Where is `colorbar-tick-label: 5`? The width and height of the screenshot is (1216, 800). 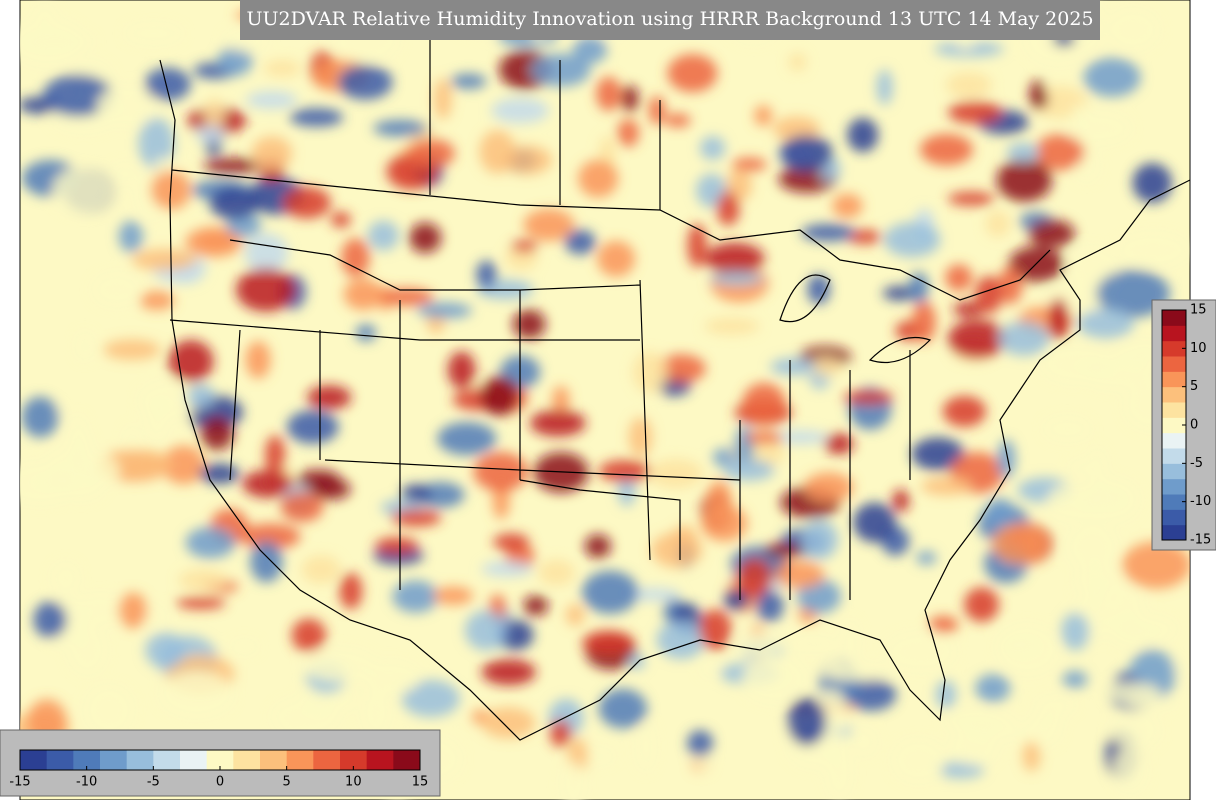 colorbar-tick-label: 5 is located at coordinates (1194, 386).